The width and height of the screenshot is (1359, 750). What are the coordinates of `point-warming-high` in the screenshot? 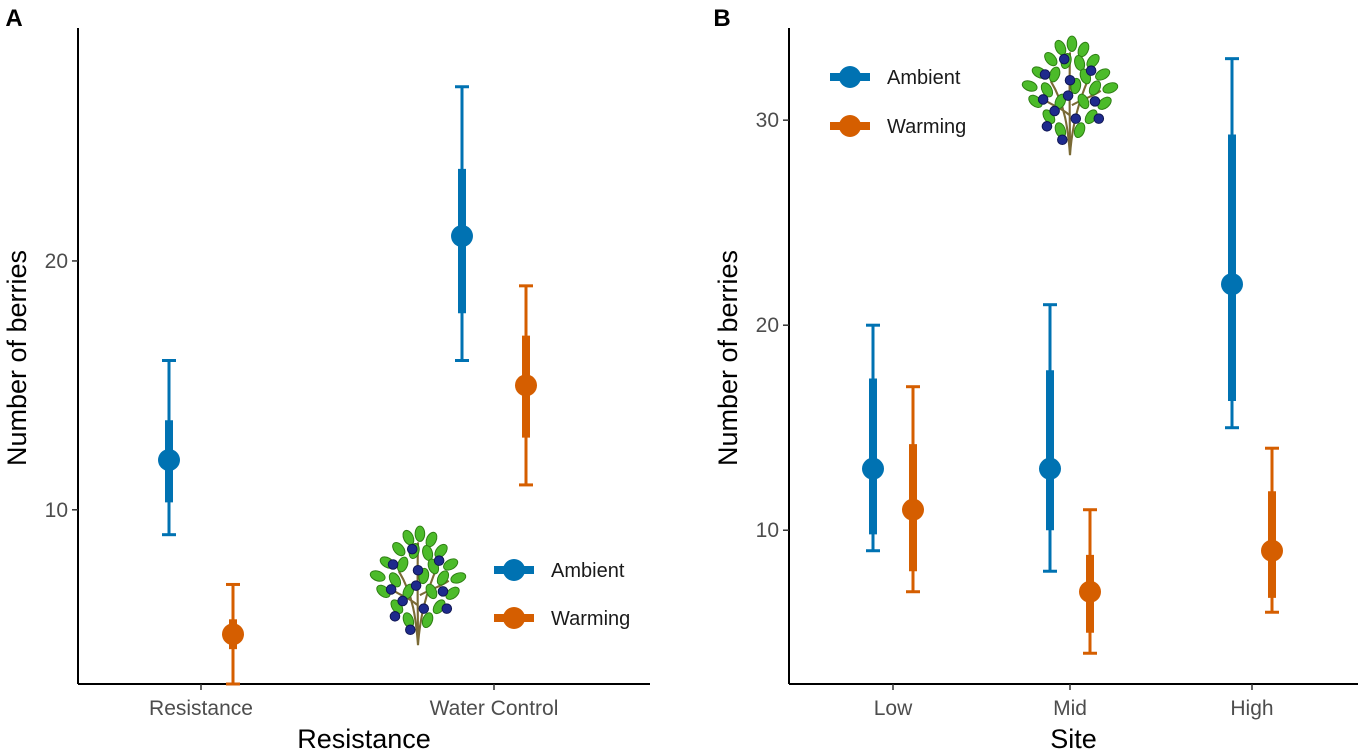 It's located at (1272, 530).